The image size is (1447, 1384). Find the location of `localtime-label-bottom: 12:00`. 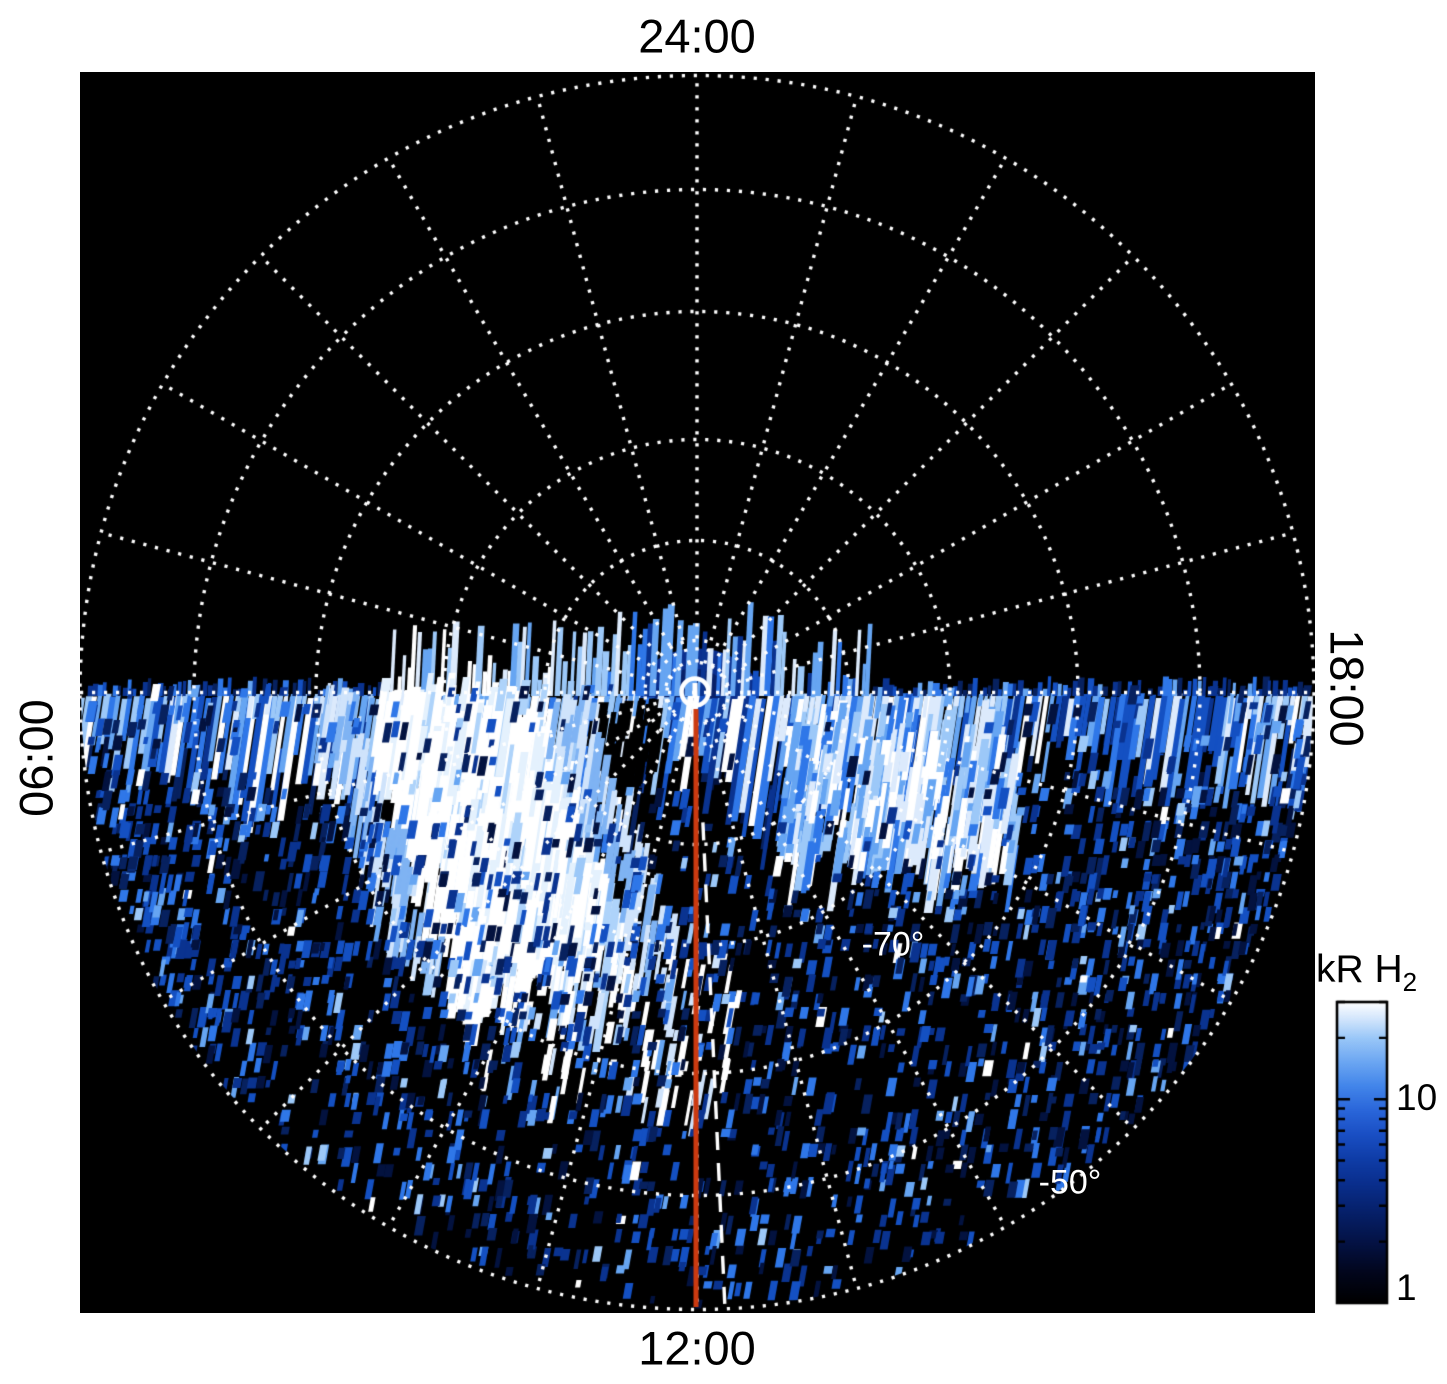

localtime-label-bottom: 12:00 is located at coordinates (697, 1348).